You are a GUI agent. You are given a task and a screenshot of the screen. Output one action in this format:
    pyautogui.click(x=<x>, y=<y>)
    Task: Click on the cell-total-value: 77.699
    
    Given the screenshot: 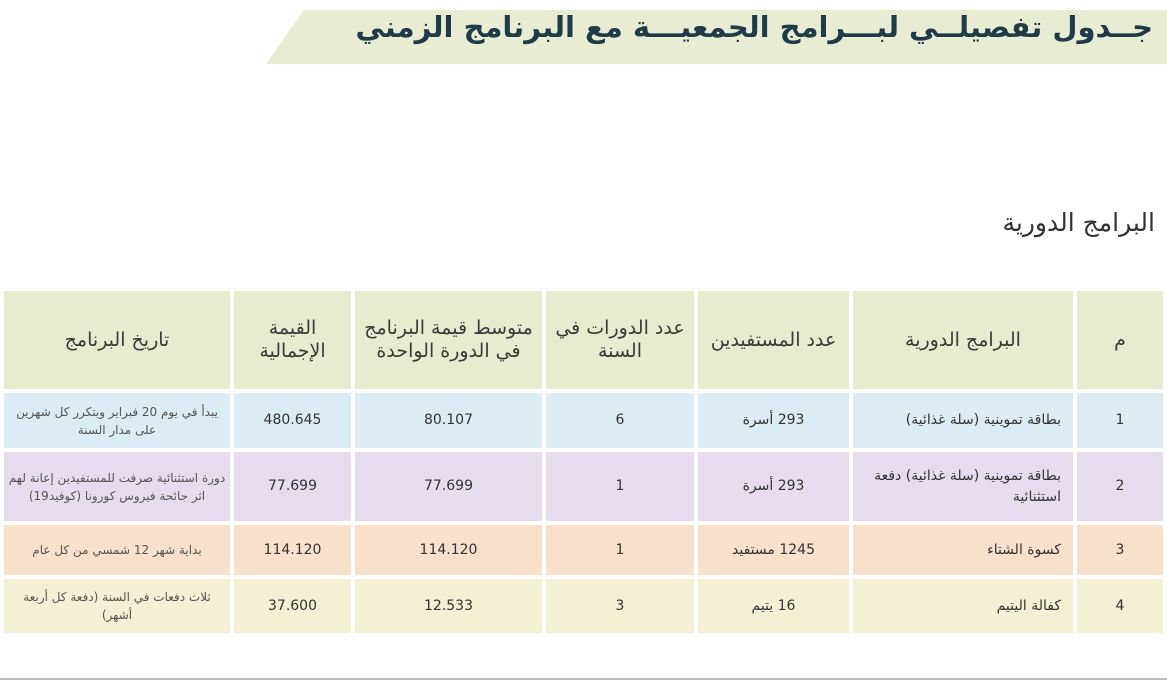 What is the action you would take?
    pyautogui.click(x=292, y=486)
    